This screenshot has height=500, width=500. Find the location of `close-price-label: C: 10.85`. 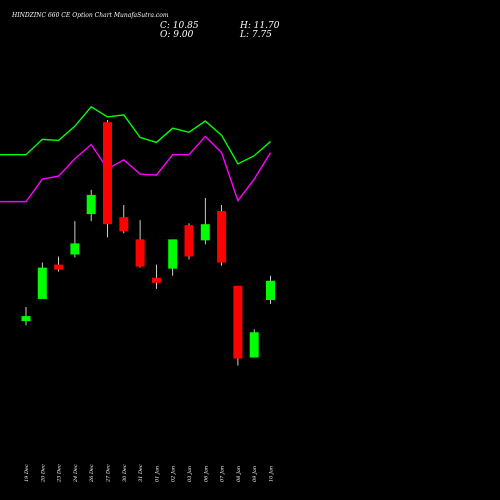

close-price-label: C: 10.85 is located at coordinates (179, 26).